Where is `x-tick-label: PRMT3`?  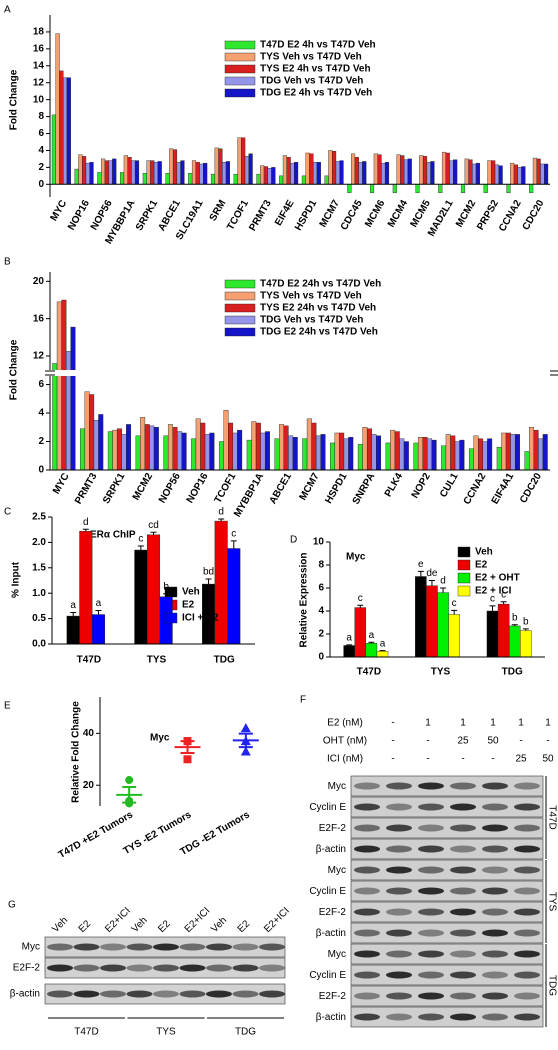
x-tick-label: PRMT3 is located at coordinates (260, 215).